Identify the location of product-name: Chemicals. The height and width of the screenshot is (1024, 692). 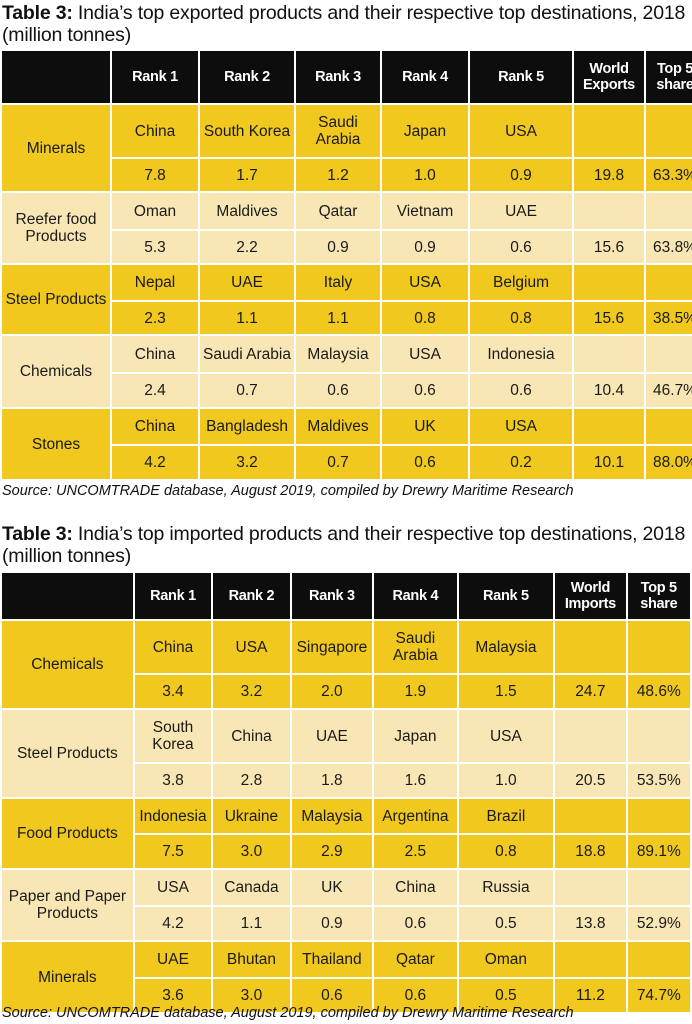
(56, 371).